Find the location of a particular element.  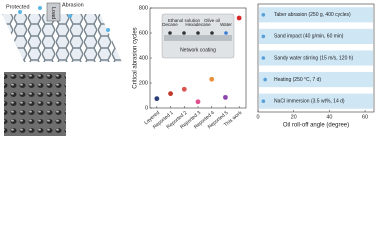

row-label: Sand impact (40 g/min, 60 min) is located at coordinates (309, 37).